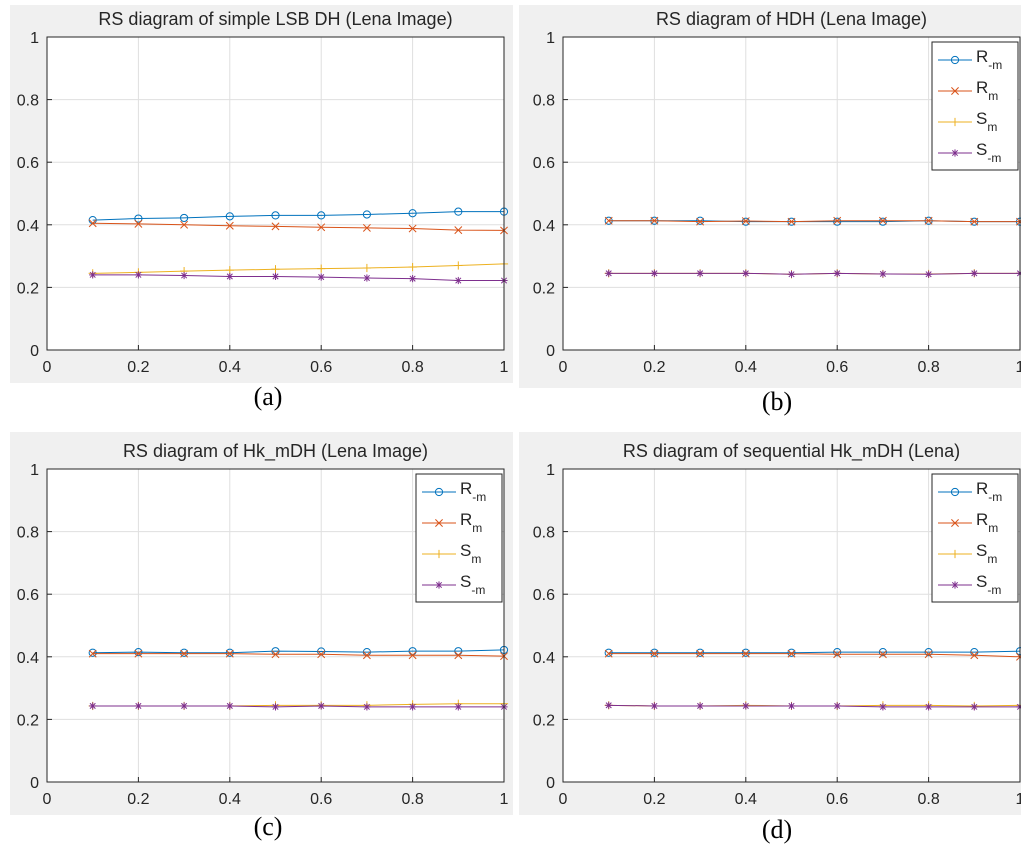 The width and height of the screenshot is (1021, 856). I want to click on legend-item-r-neg-m: R-m, so click(970, 59).